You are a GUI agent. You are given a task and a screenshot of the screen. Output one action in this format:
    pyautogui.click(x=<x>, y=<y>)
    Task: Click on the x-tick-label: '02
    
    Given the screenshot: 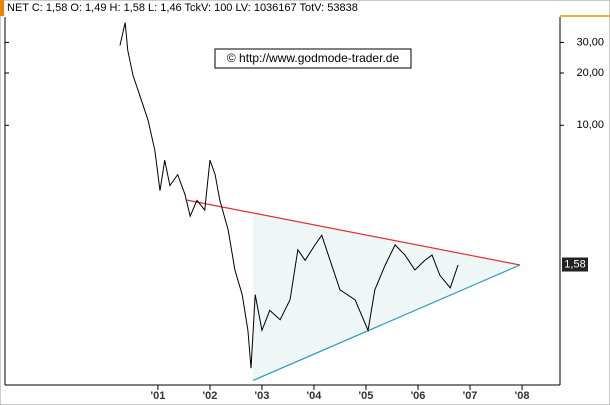 What is the action you would take?
    pyautogui.click(x=210, y=396)
    